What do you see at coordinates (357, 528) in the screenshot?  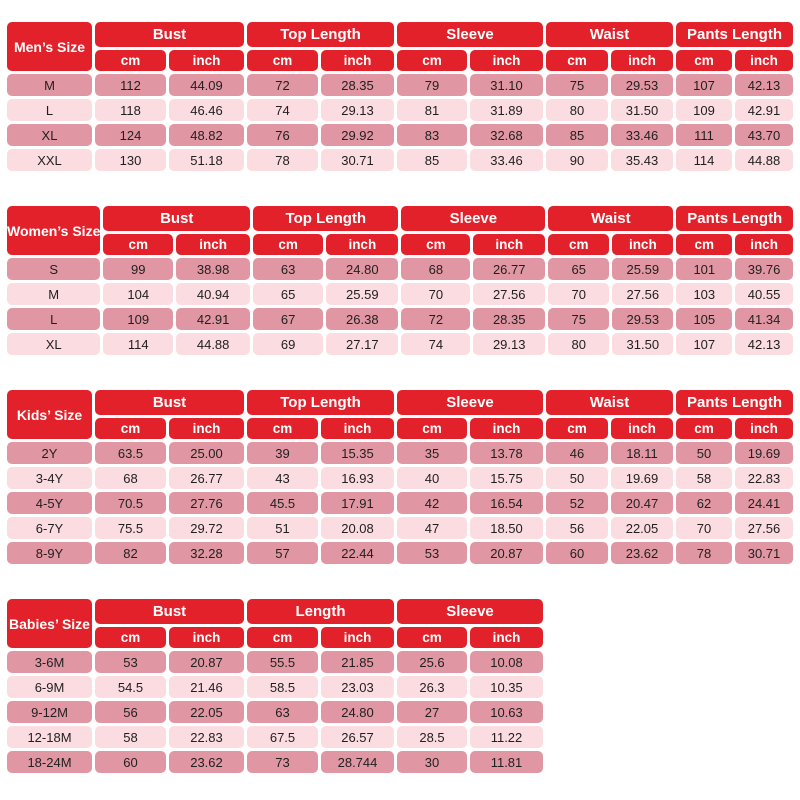 I see `measurement-value: 20.08` at bounding box center [357, 528].